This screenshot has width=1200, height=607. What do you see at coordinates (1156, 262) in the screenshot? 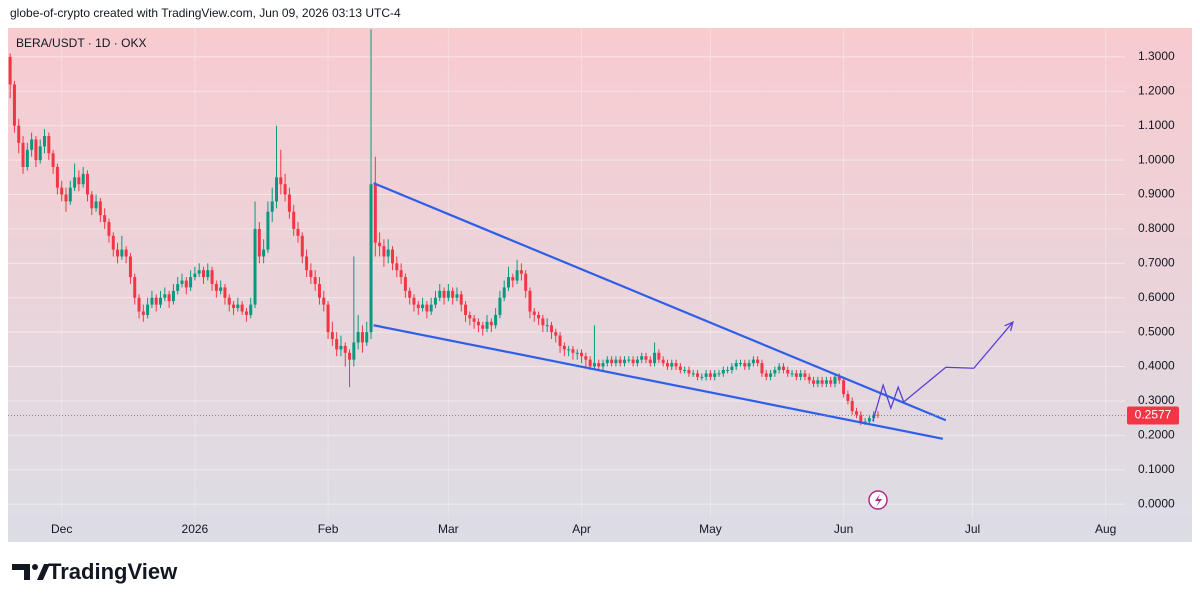
I see `y-tick-label: 0.7000` at bounding box center [1156, 262].